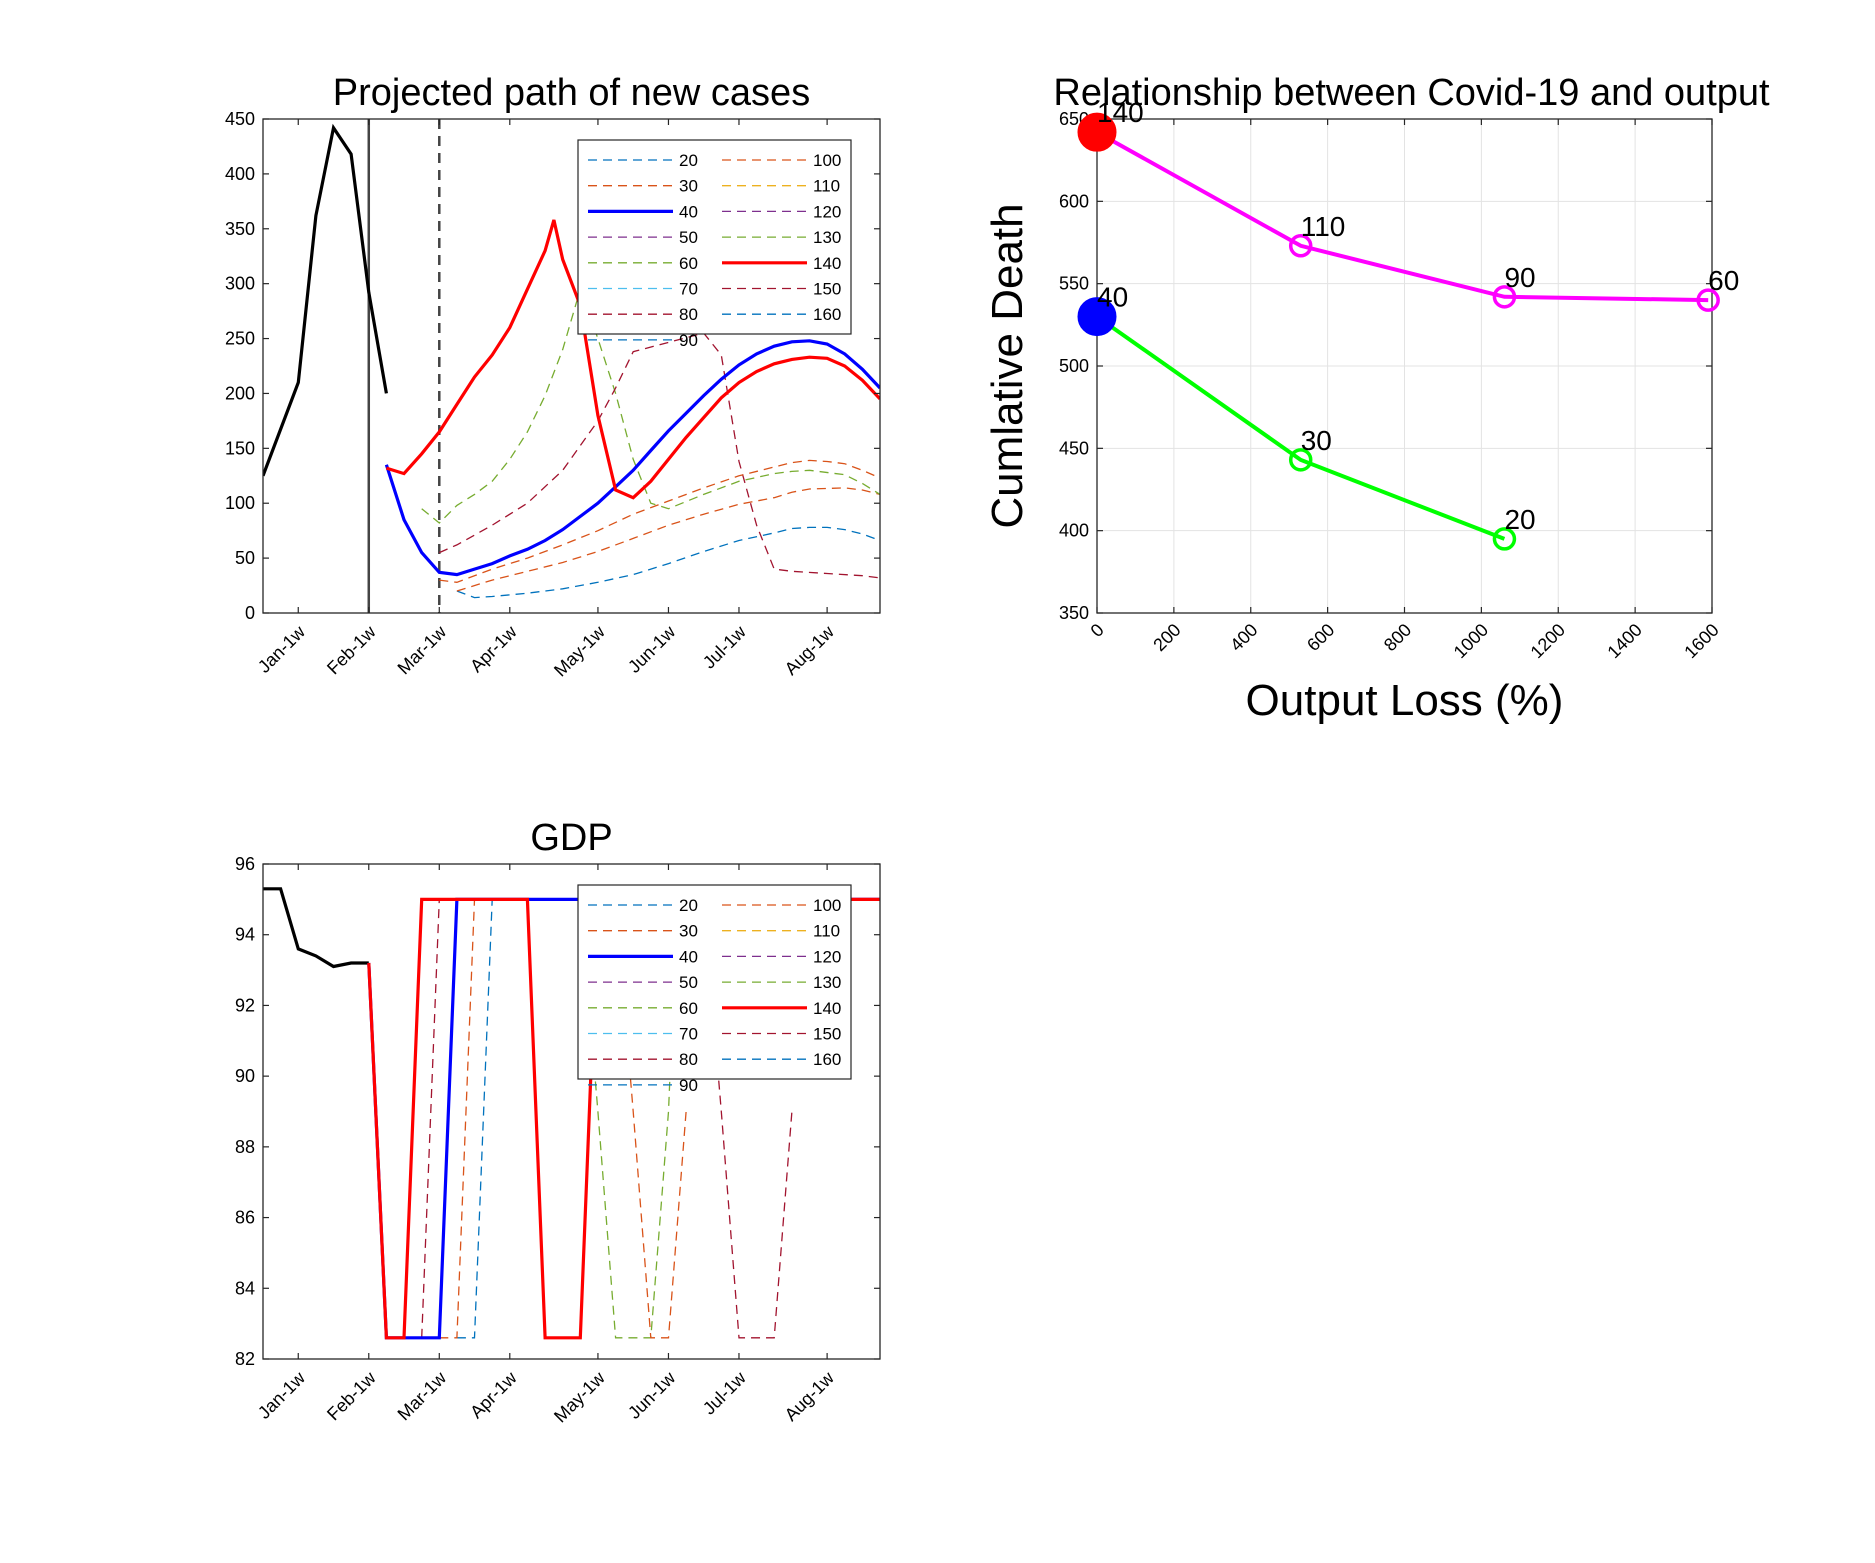 The height and width of the screenshot is (1563, 1875). I want to click on series-group, so click(571, 366).